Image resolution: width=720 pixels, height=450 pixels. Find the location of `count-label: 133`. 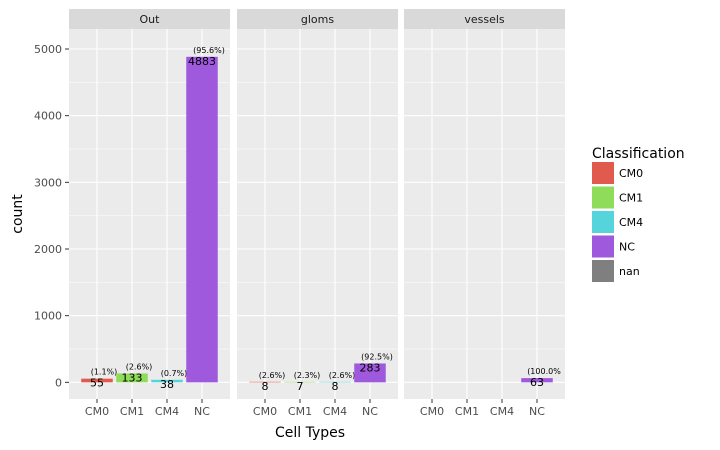

count-label: 133 is located at coordinates (132, 377).